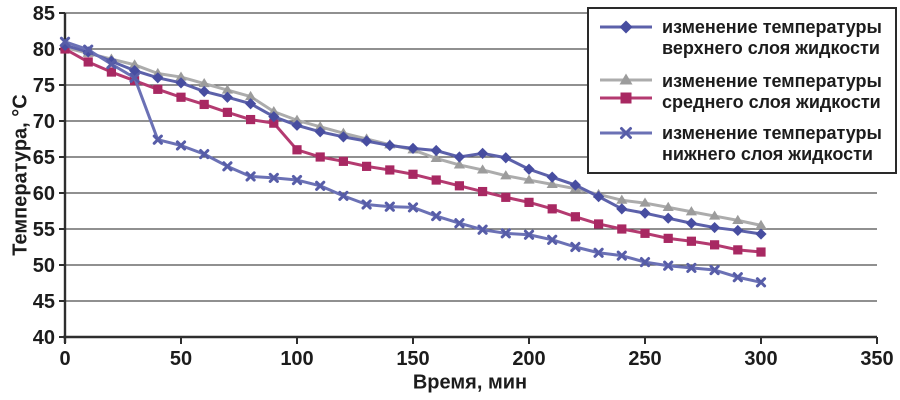 The image size is (900, 400). Describe the element at coordinates (44, 86) in the screenshot. I see `y-tick-label-75: 75` at that location.